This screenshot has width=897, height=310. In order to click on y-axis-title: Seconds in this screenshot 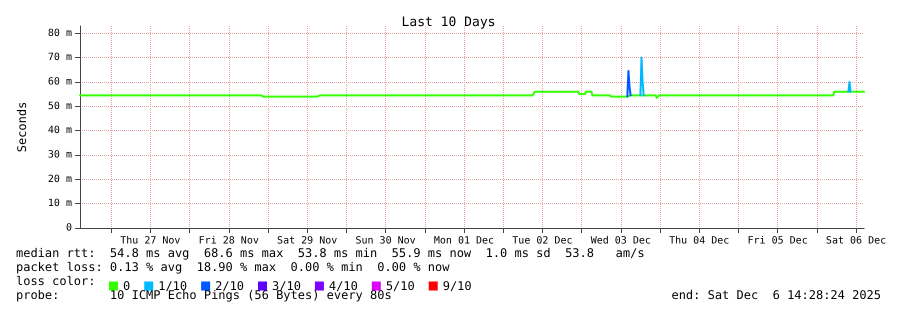, I will do `click(22, 127)`.